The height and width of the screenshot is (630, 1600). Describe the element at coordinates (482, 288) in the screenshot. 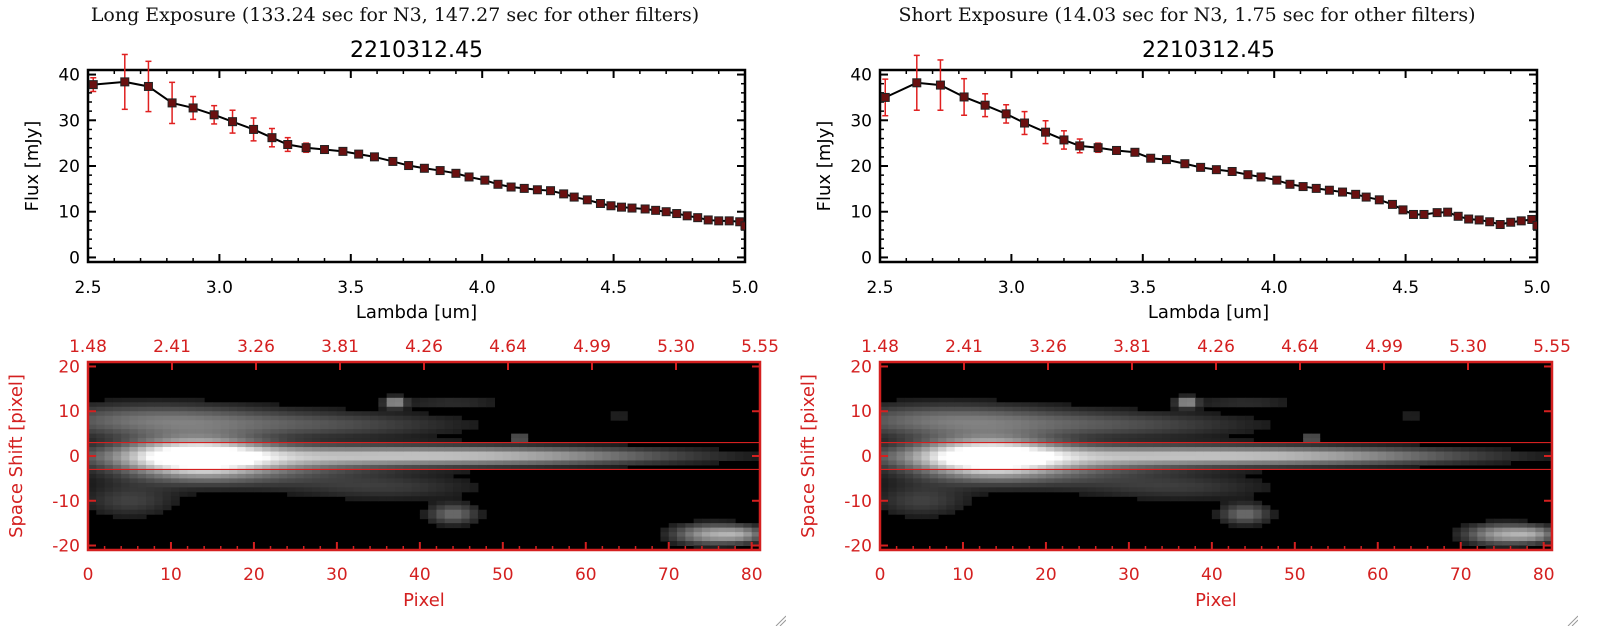

I see `x-tick-label: 4.0` at that location.